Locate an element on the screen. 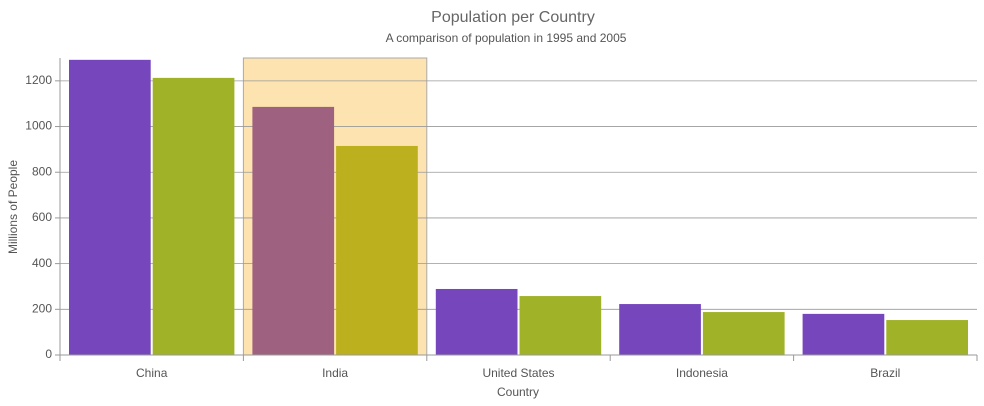  y-tick-label: 800 is located at coordinates (42, 171).